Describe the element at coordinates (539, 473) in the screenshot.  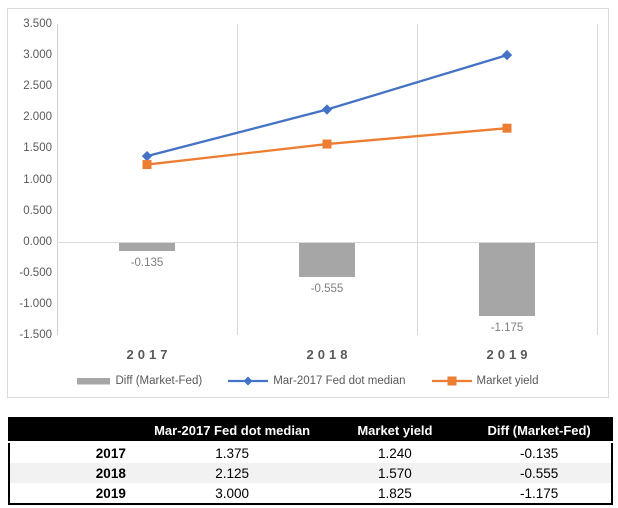
I see `table-cell: -0.555` at that location.